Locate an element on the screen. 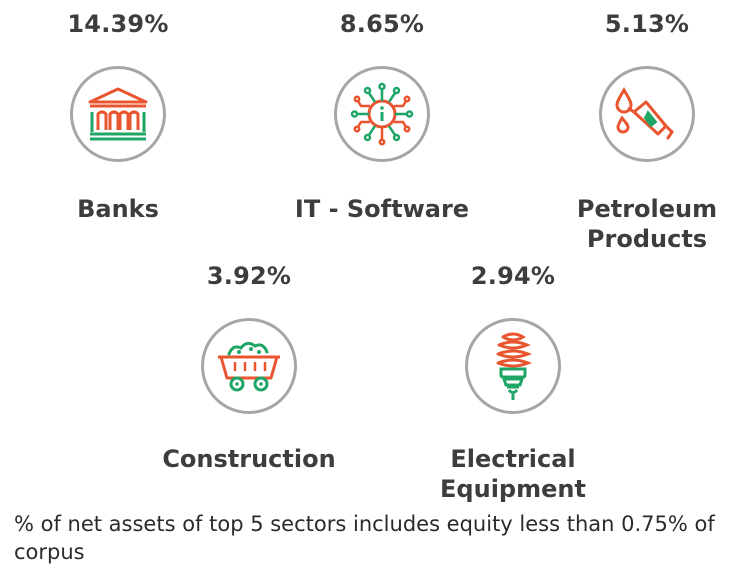  sector-name: Banks is located at coordinates (118, 209).